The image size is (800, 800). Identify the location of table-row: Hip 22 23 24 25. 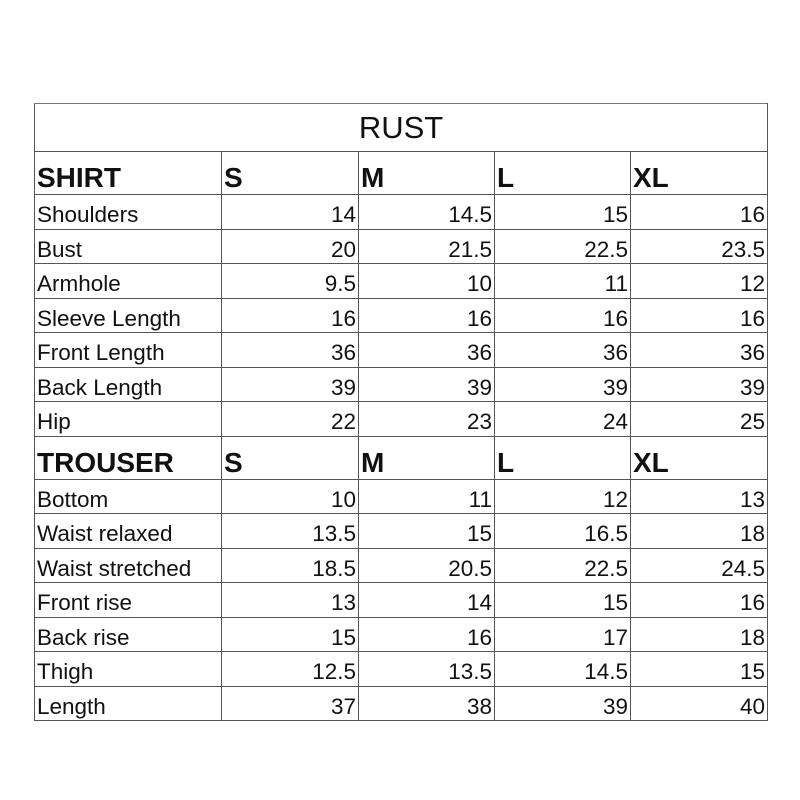
(401, 419).